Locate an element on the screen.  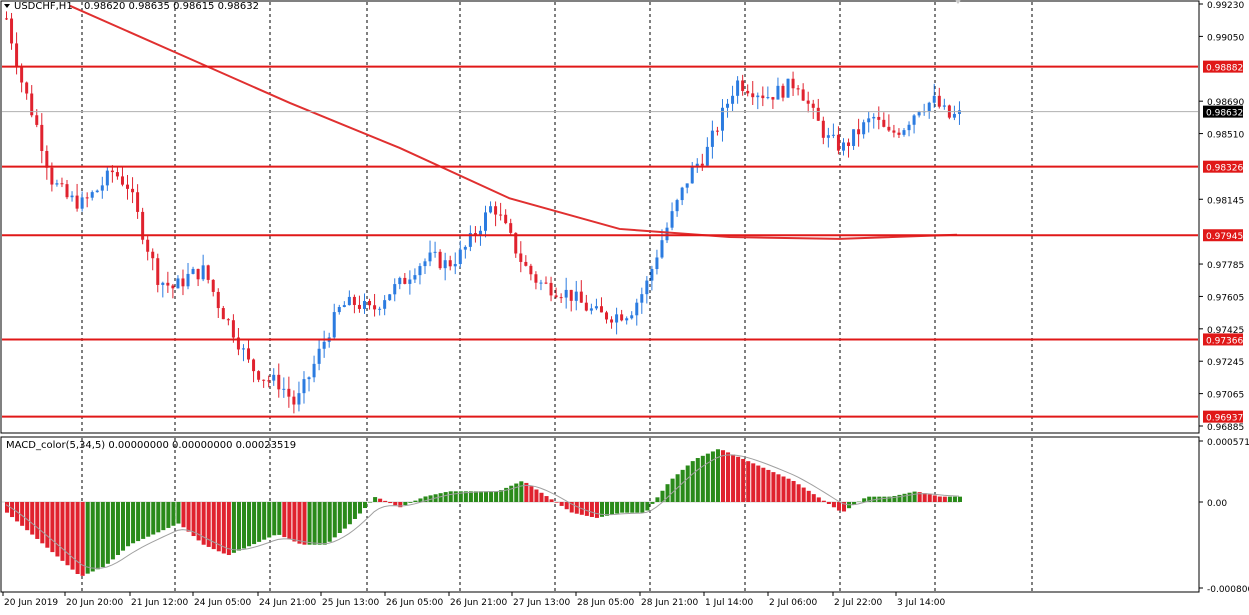
level-price-label: 0.97945 is located at coordinates (1224, 237).